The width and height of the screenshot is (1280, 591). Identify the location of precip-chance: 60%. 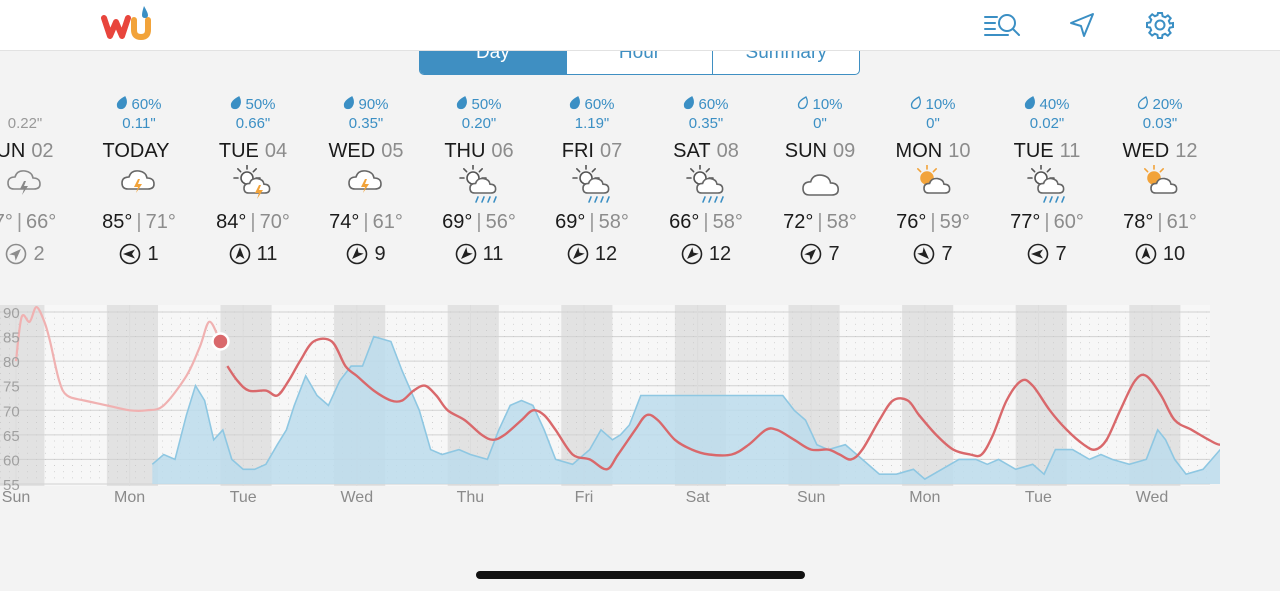
(592, 105).